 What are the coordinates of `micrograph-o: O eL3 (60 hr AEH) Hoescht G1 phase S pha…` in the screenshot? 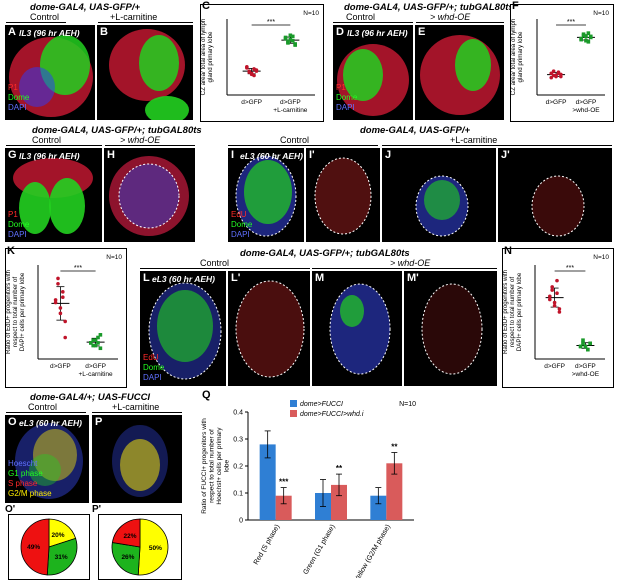 It's located at (47, 459).